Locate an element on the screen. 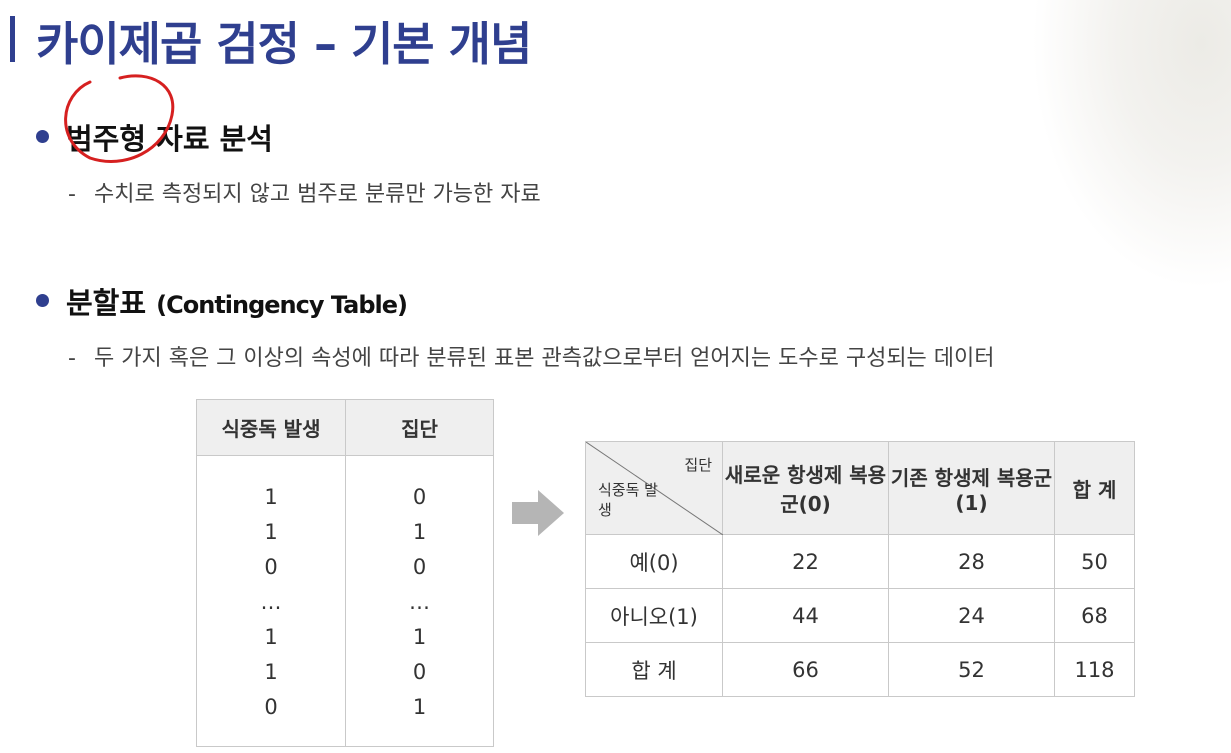 This screenshot has height=753, width=1231. arrow-right-icon is located at coordinates (538, 513).